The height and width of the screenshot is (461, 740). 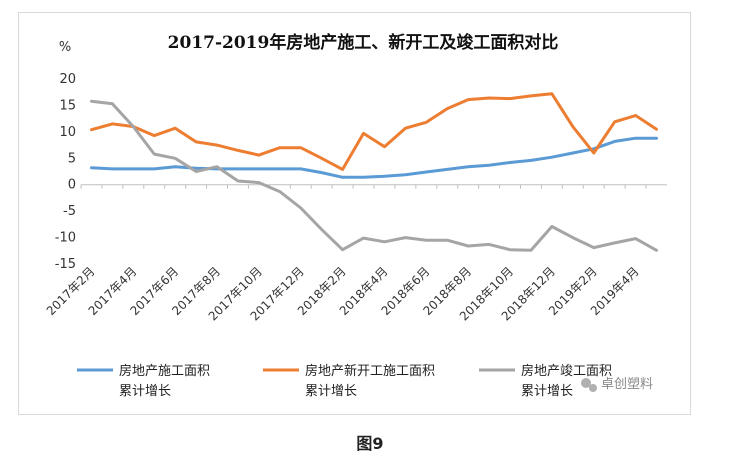 What do you see at coordinates (586, 383) in the screenshot?
I see `wechat-icon` at bounding box center [586, 383].